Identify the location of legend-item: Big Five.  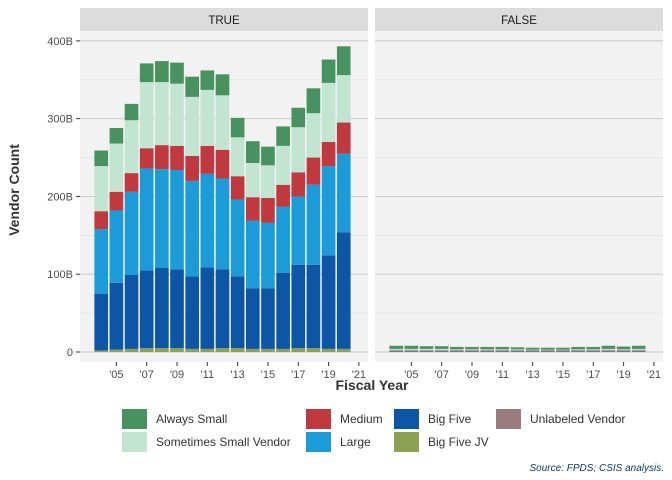
(433, 419).